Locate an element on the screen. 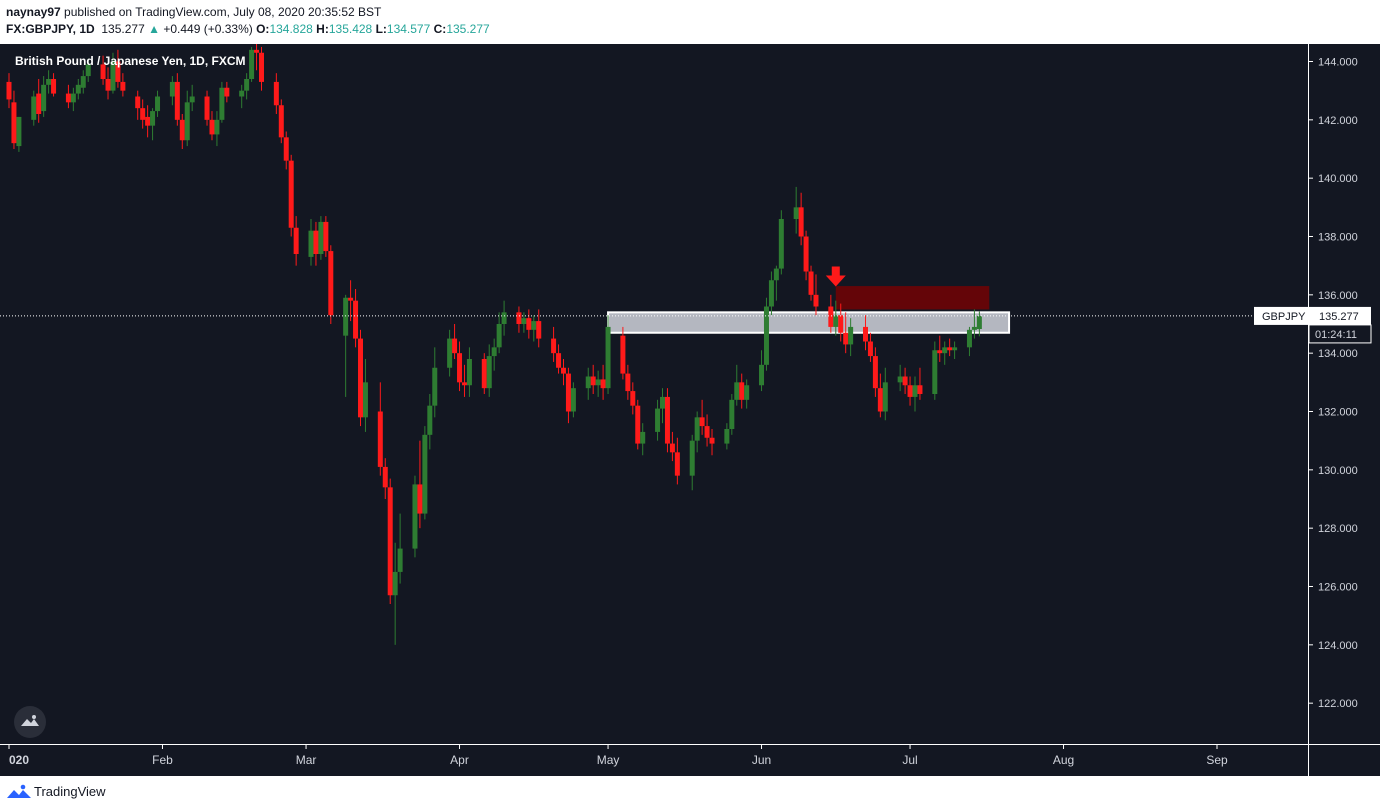  price-tick-label: 130.000 is located at coordinates (1338, 471).